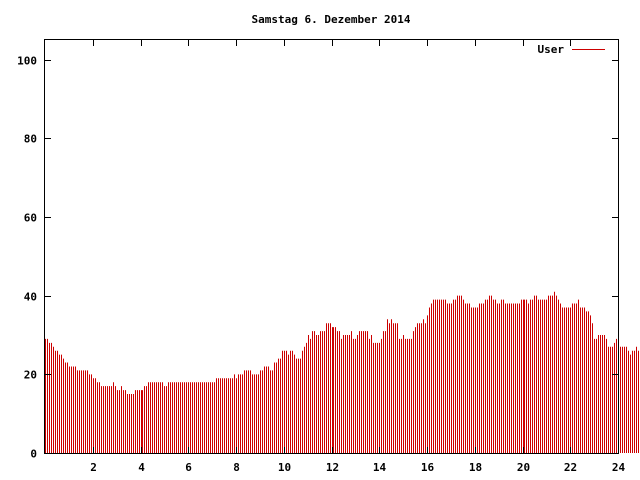 The height and width of the screenshot is (480, 640). I want to click on y-tick-label: 80, so click(30, 139).